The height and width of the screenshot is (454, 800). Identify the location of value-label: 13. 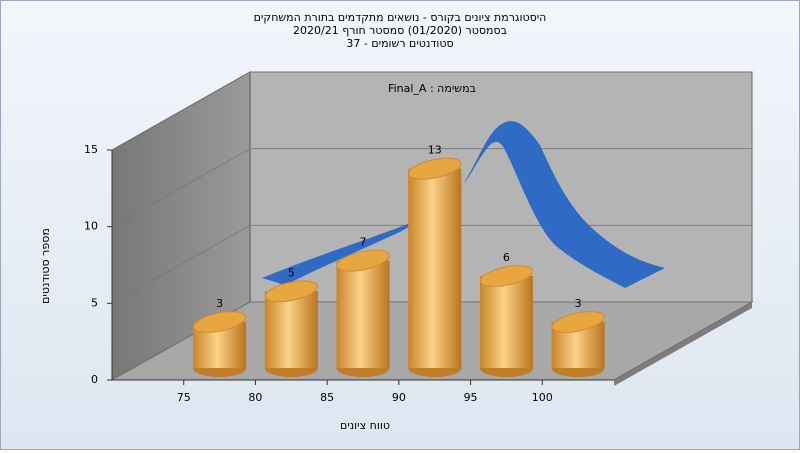
(435, 150).